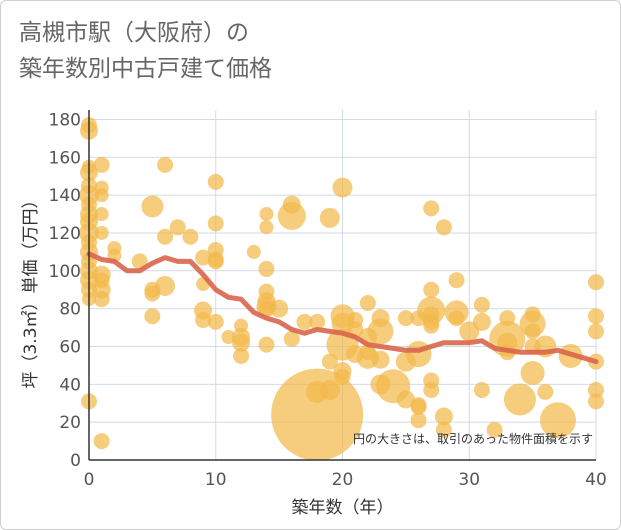 The height and width of the screenshot is (530, 621). Describe the element at coordinates (70, 385) in the screenshot. I see `y-tick-label: 40` at that location.